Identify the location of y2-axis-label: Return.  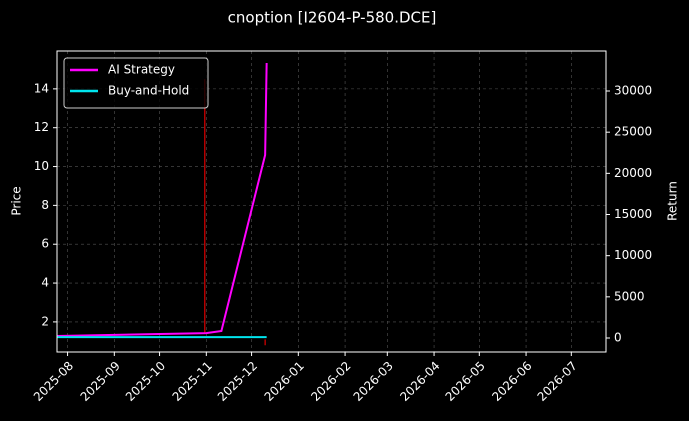
(673, 201).